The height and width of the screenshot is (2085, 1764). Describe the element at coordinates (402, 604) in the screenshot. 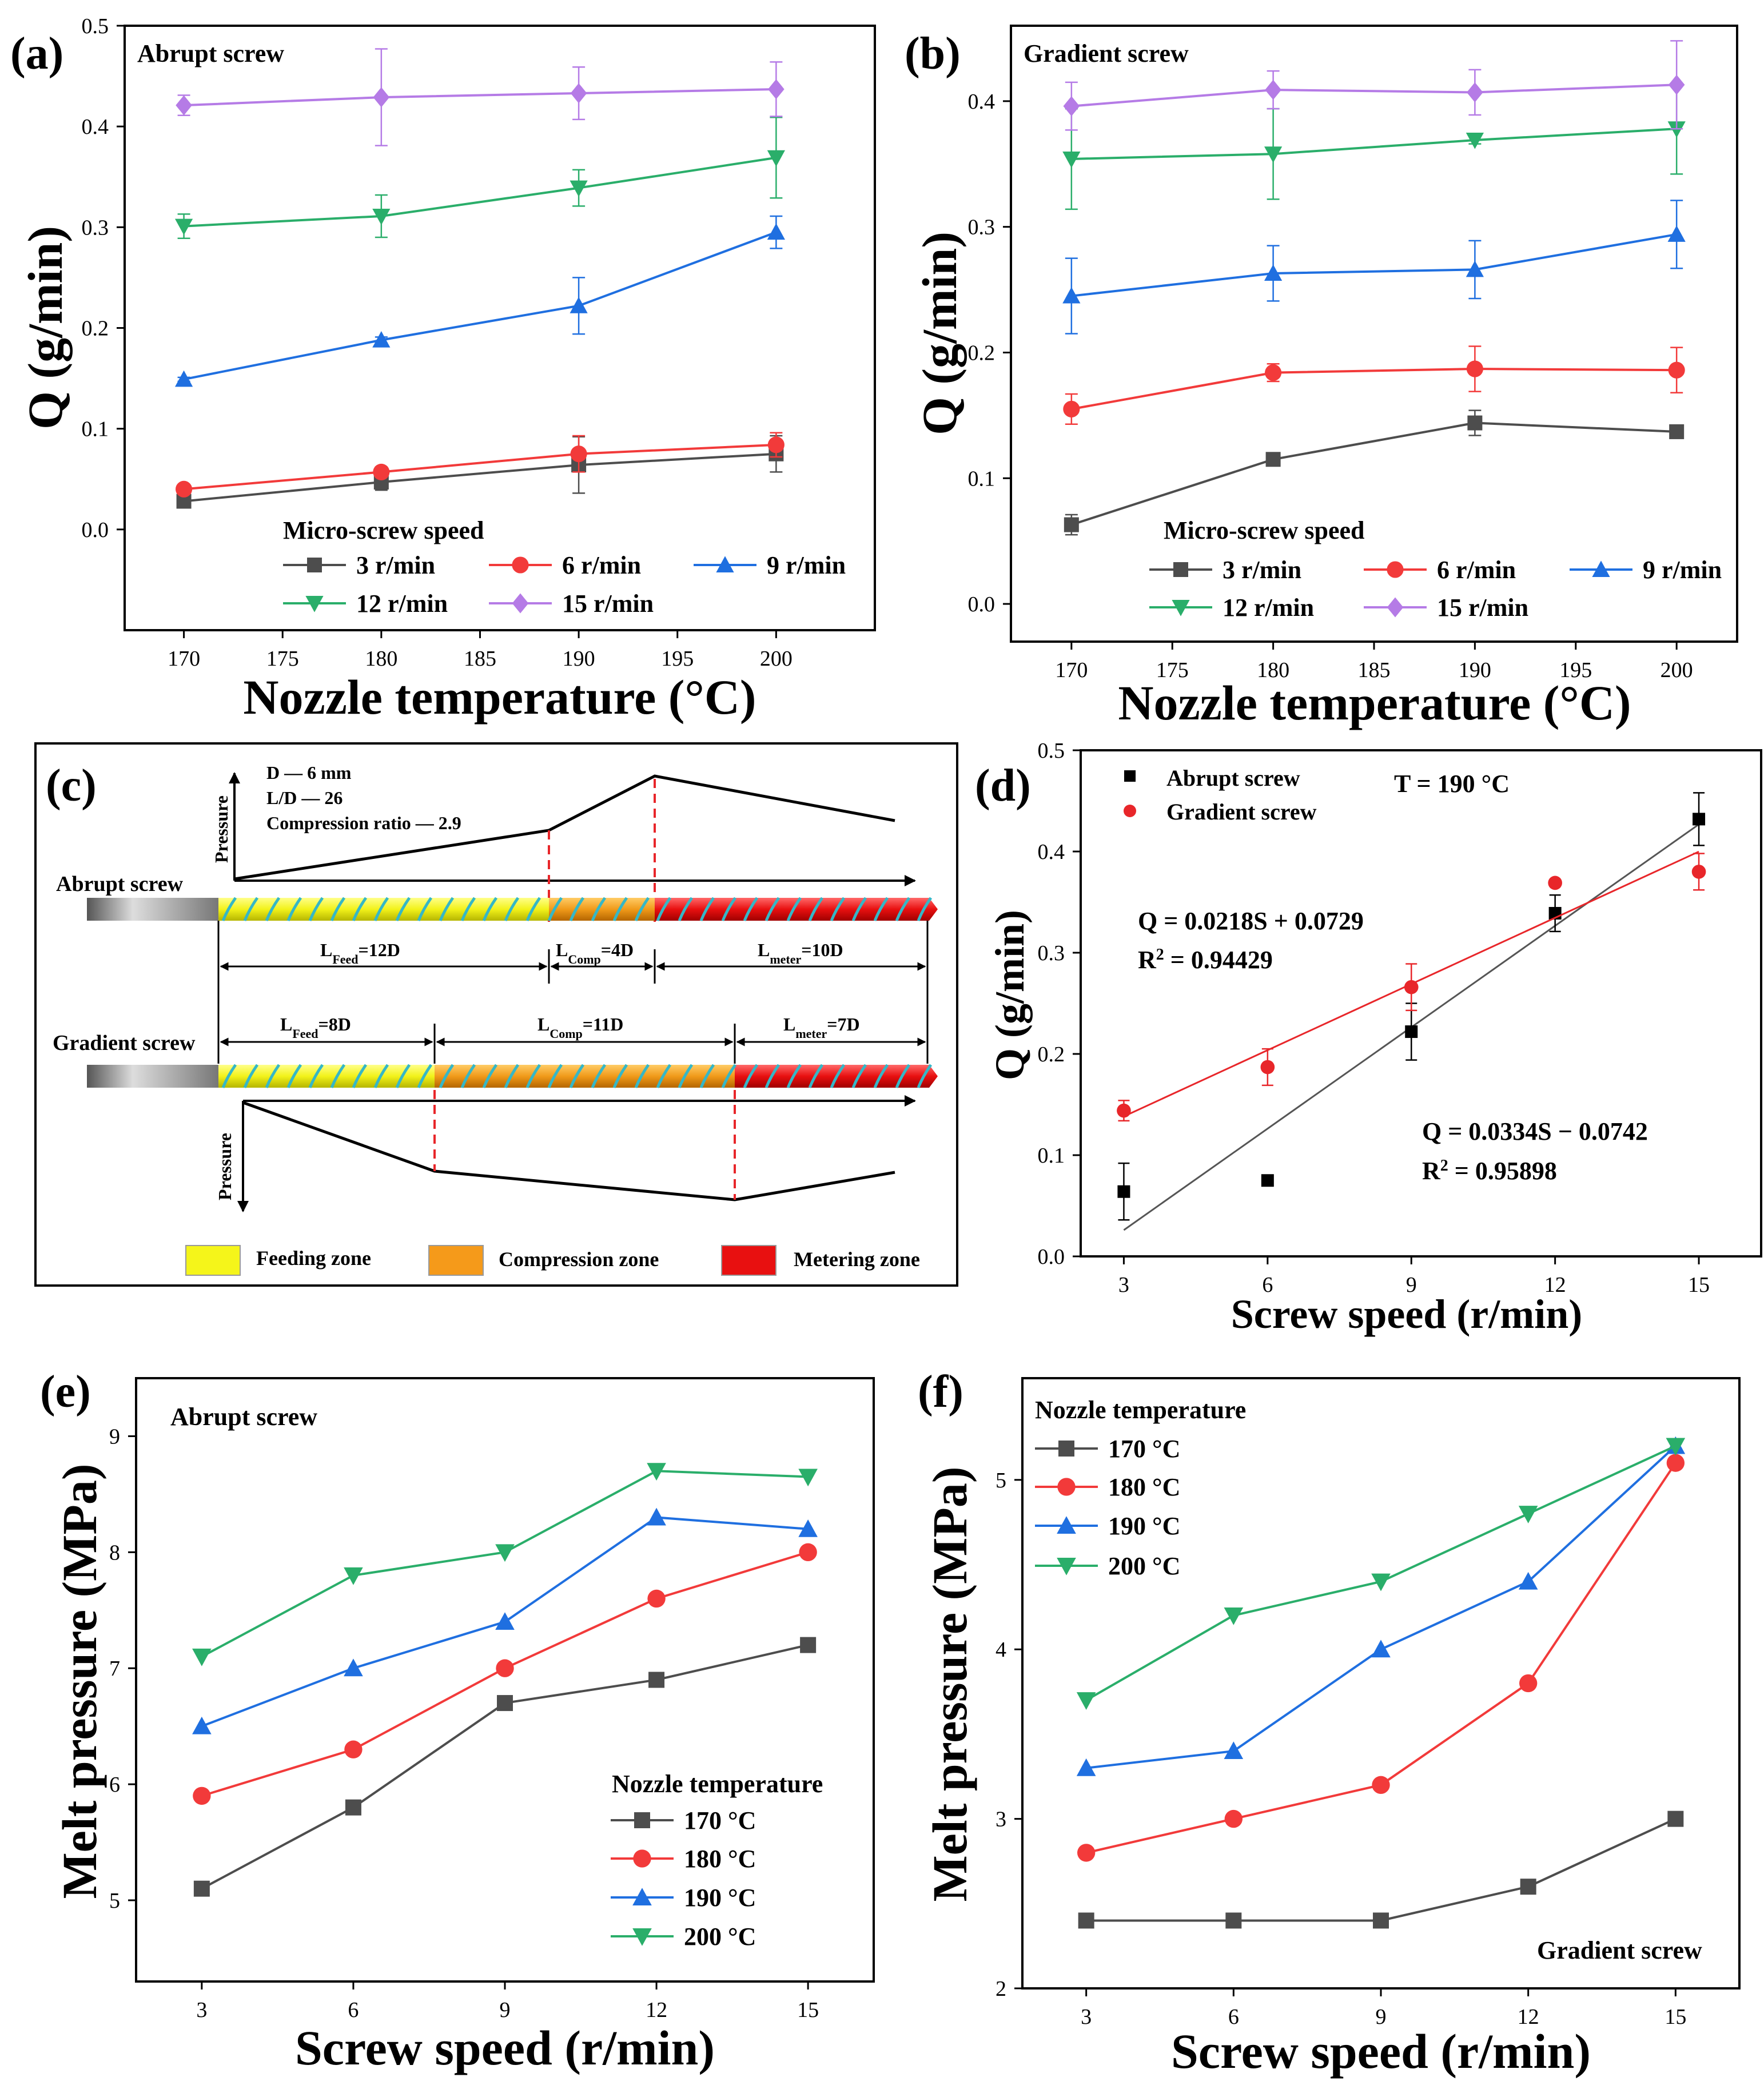

I see `legend-label: 12 r/min` at that location.